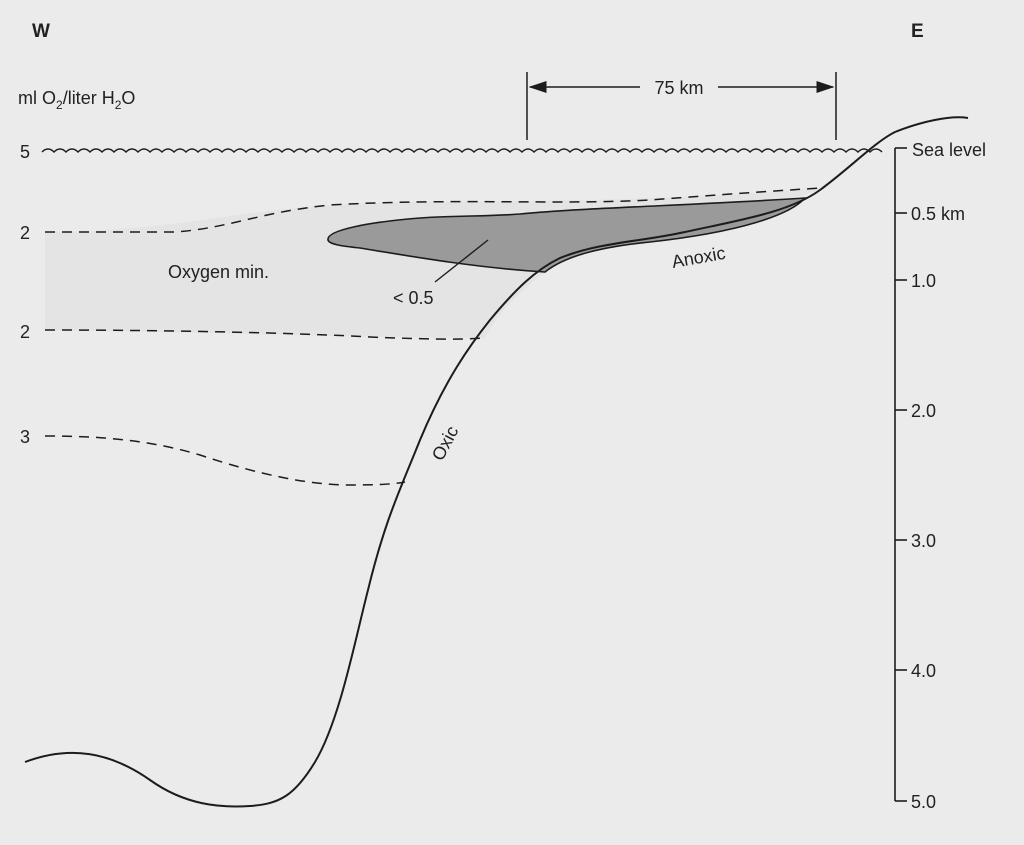  I want to click on oxygen-min-label: Oxygen min., so click(218, 272).